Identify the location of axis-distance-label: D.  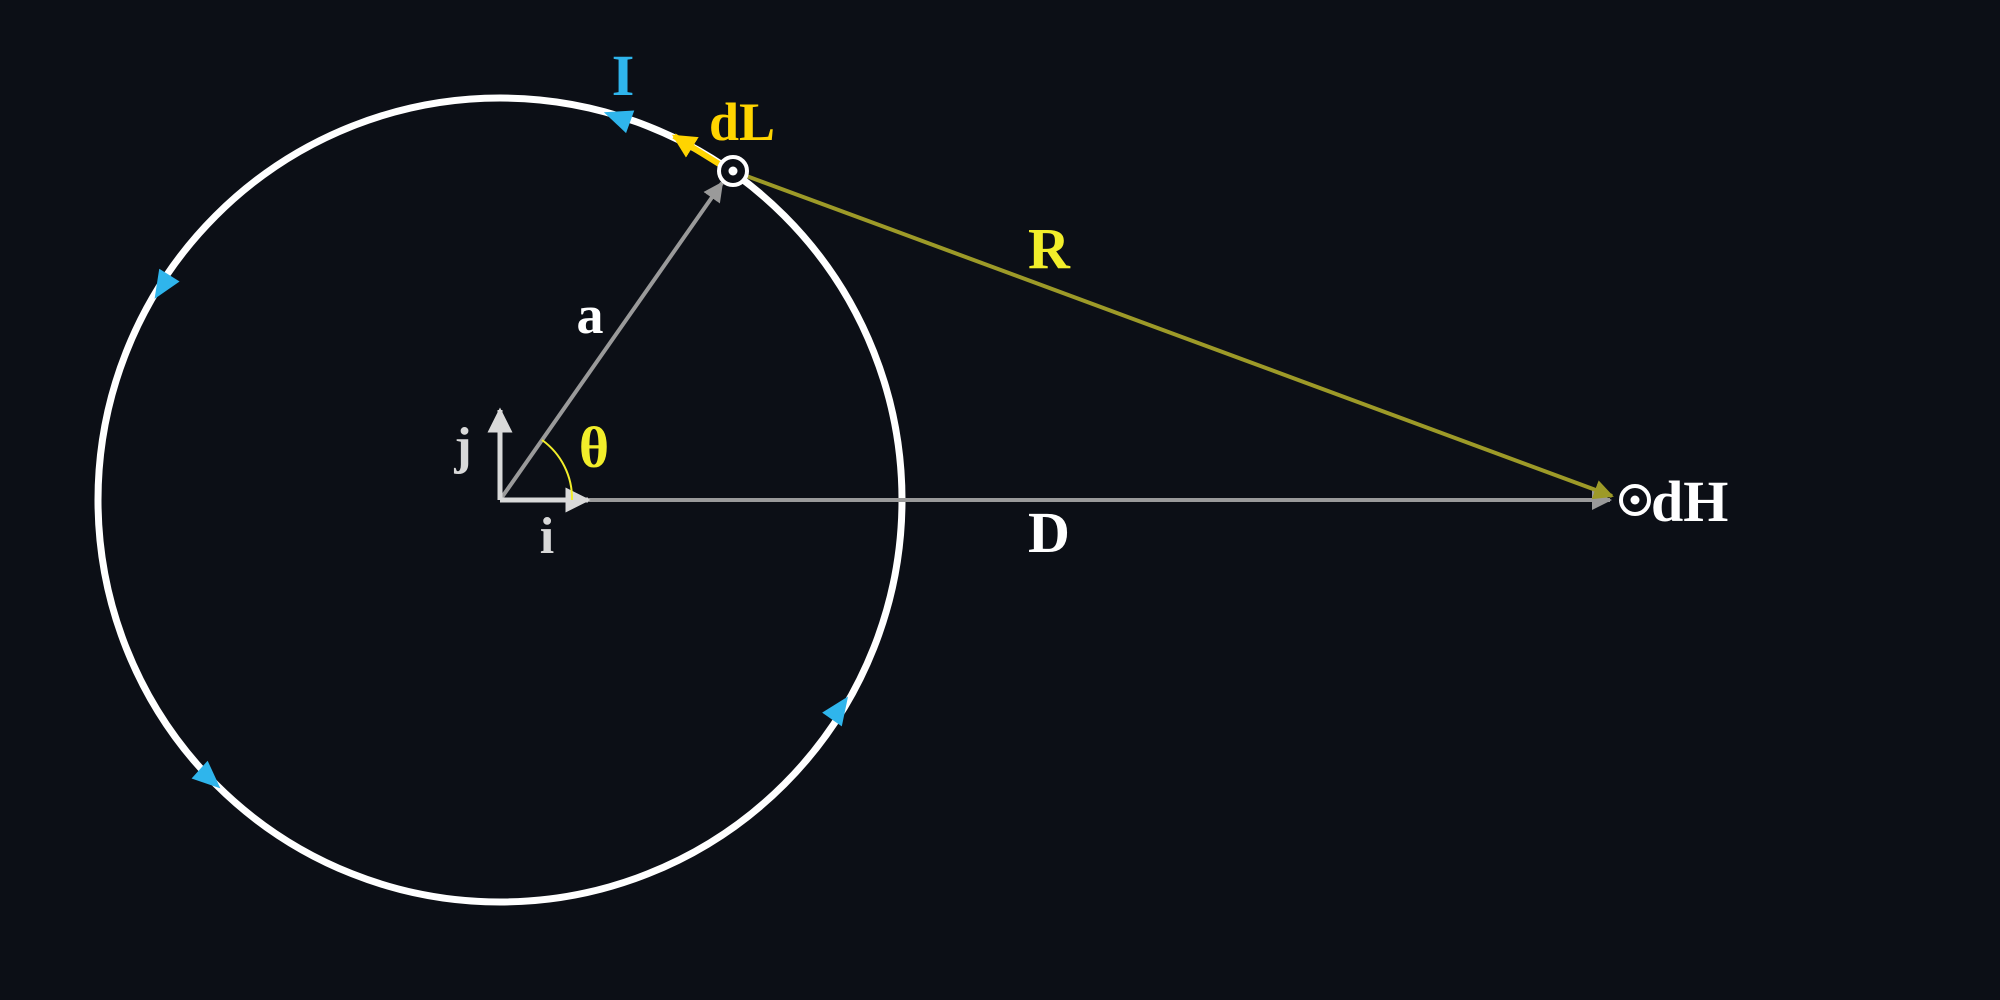
(1049, 532).